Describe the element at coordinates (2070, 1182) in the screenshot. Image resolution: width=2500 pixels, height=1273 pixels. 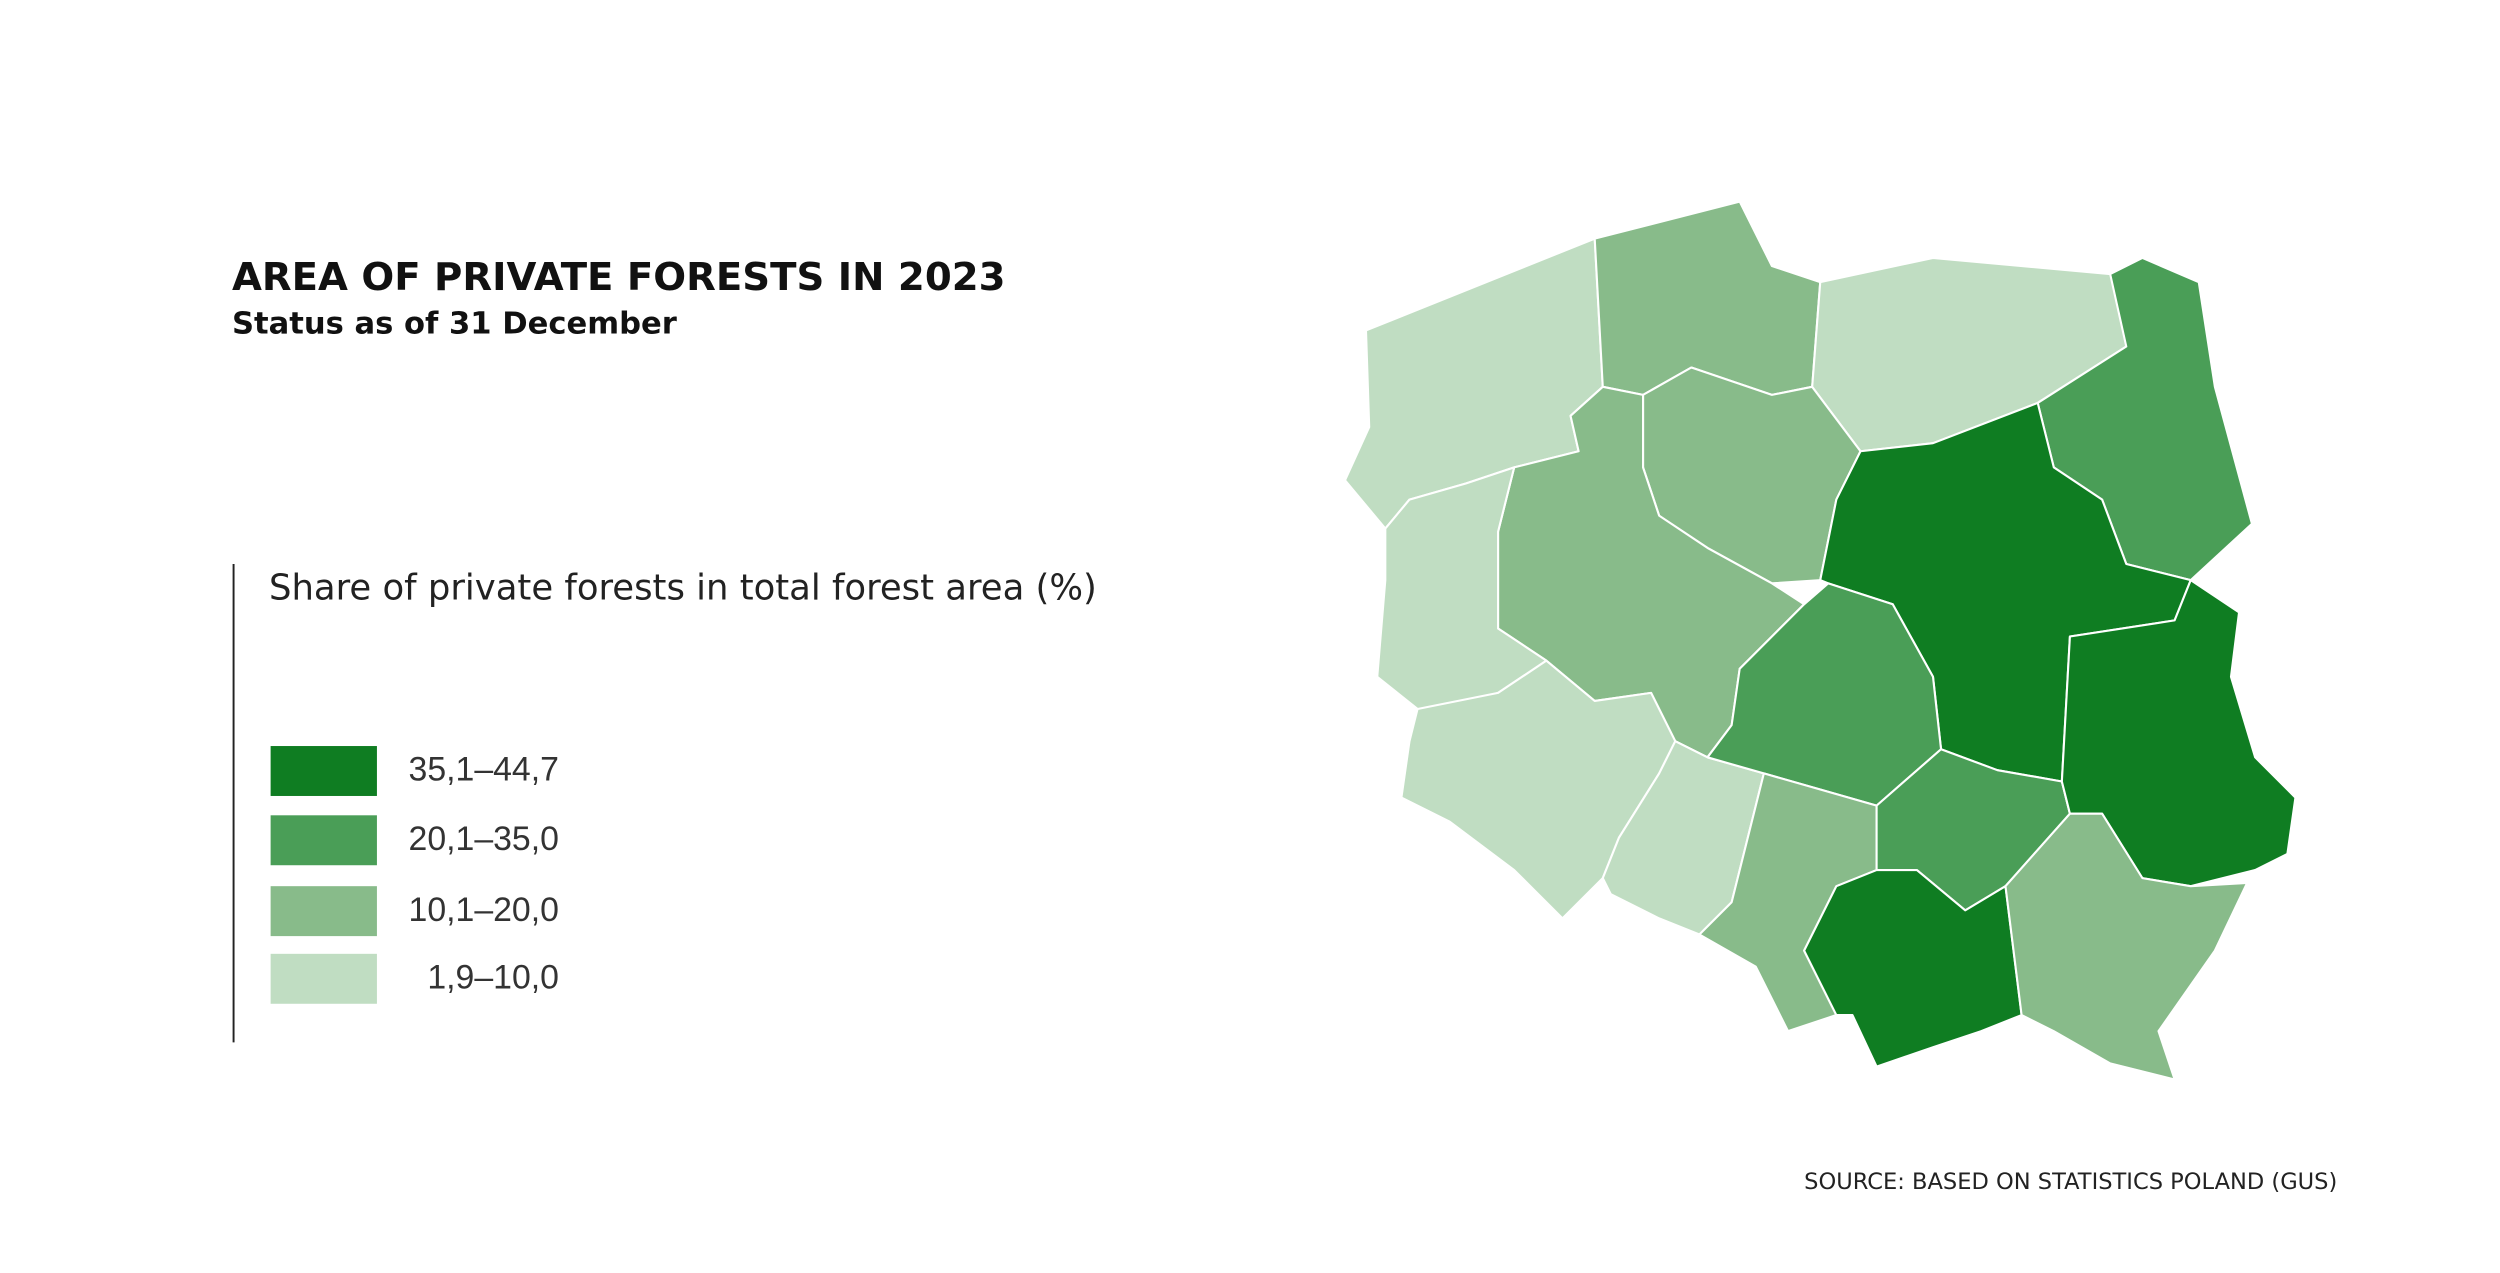
I see `source-note: SOURCE: BASED ON STATISTICS POLAND (GUS)` at that location.